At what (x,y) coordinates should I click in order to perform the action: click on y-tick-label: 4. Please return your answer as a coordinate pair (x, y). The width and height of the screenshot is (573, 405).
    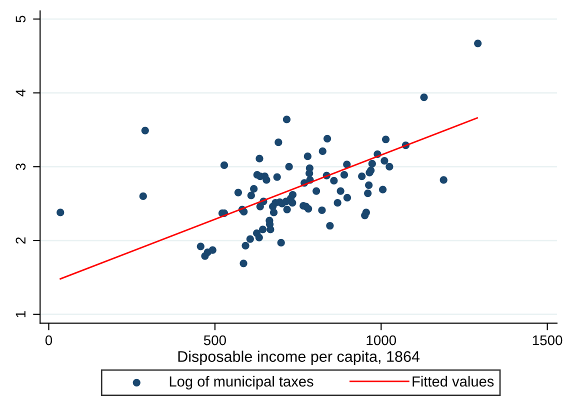
    Looking at the image, I should click on (21, 92).